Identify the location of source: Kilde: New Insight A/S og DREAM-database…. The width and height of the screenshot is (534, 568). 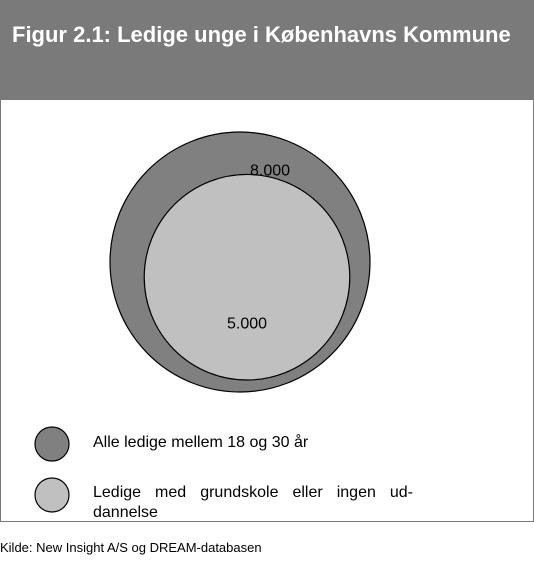
(131, 547).